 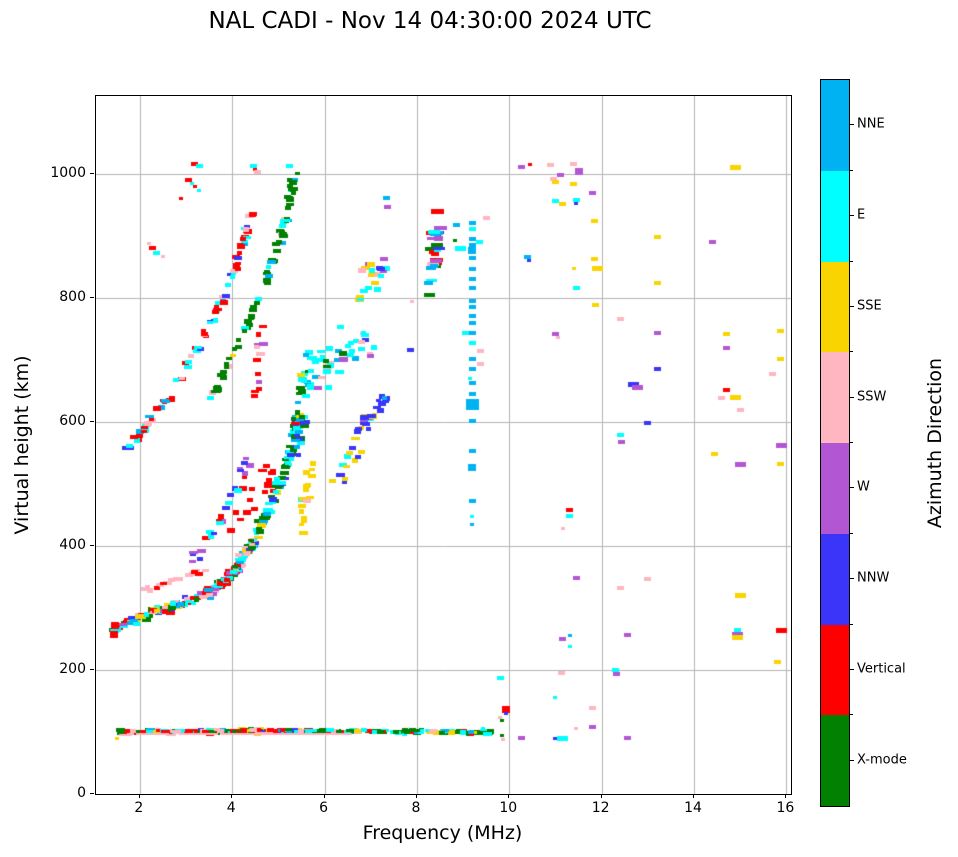 What do you see at coordinates (863, 487) in the screenshot?
I see `colorbar-label-w: W` at bounding box center [863, 487].